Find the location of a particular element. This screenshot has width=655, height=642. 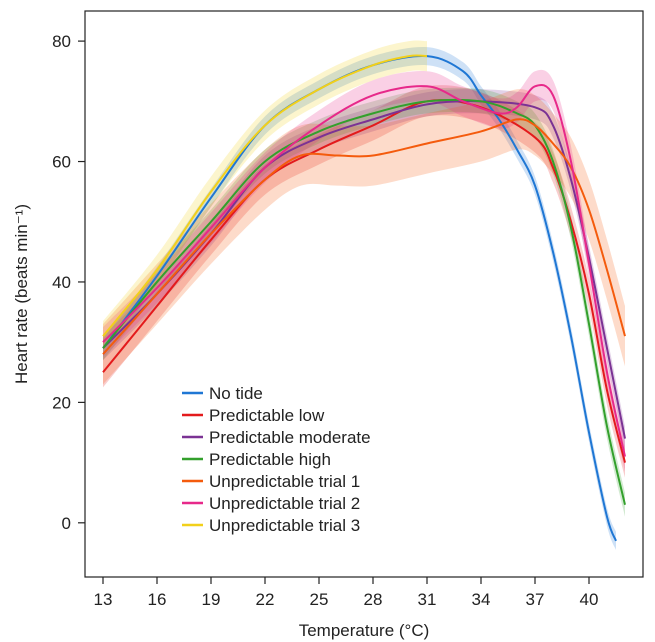

y-axis-title: Heart rate (beats min⁻¹) is located at coordinates (21, 294).